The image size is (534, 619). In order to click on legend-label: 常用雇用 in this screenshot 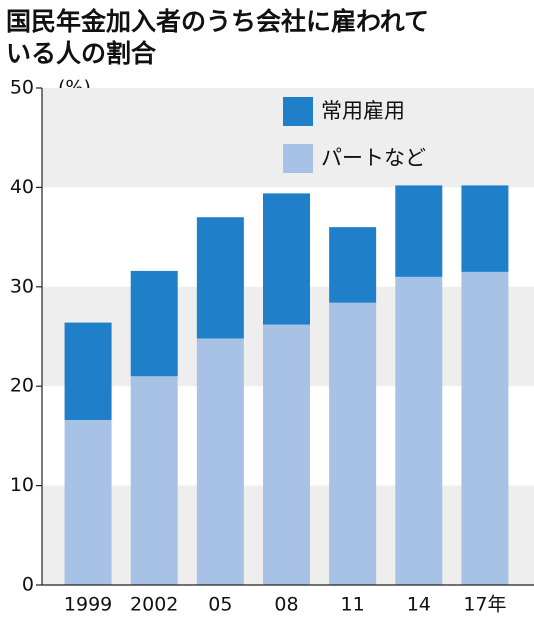, I will do `click(363, 111)`.